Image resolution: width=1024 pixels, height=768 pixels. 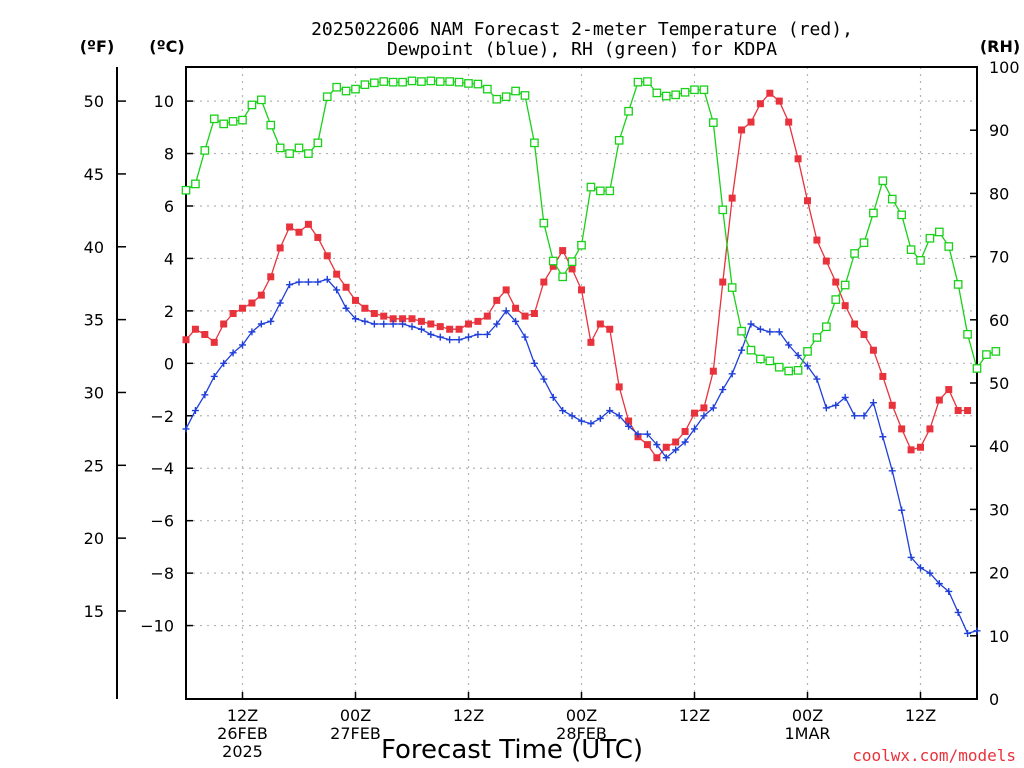 I want to click on x-tick-label: 00Z, so click(x=581, y=715).